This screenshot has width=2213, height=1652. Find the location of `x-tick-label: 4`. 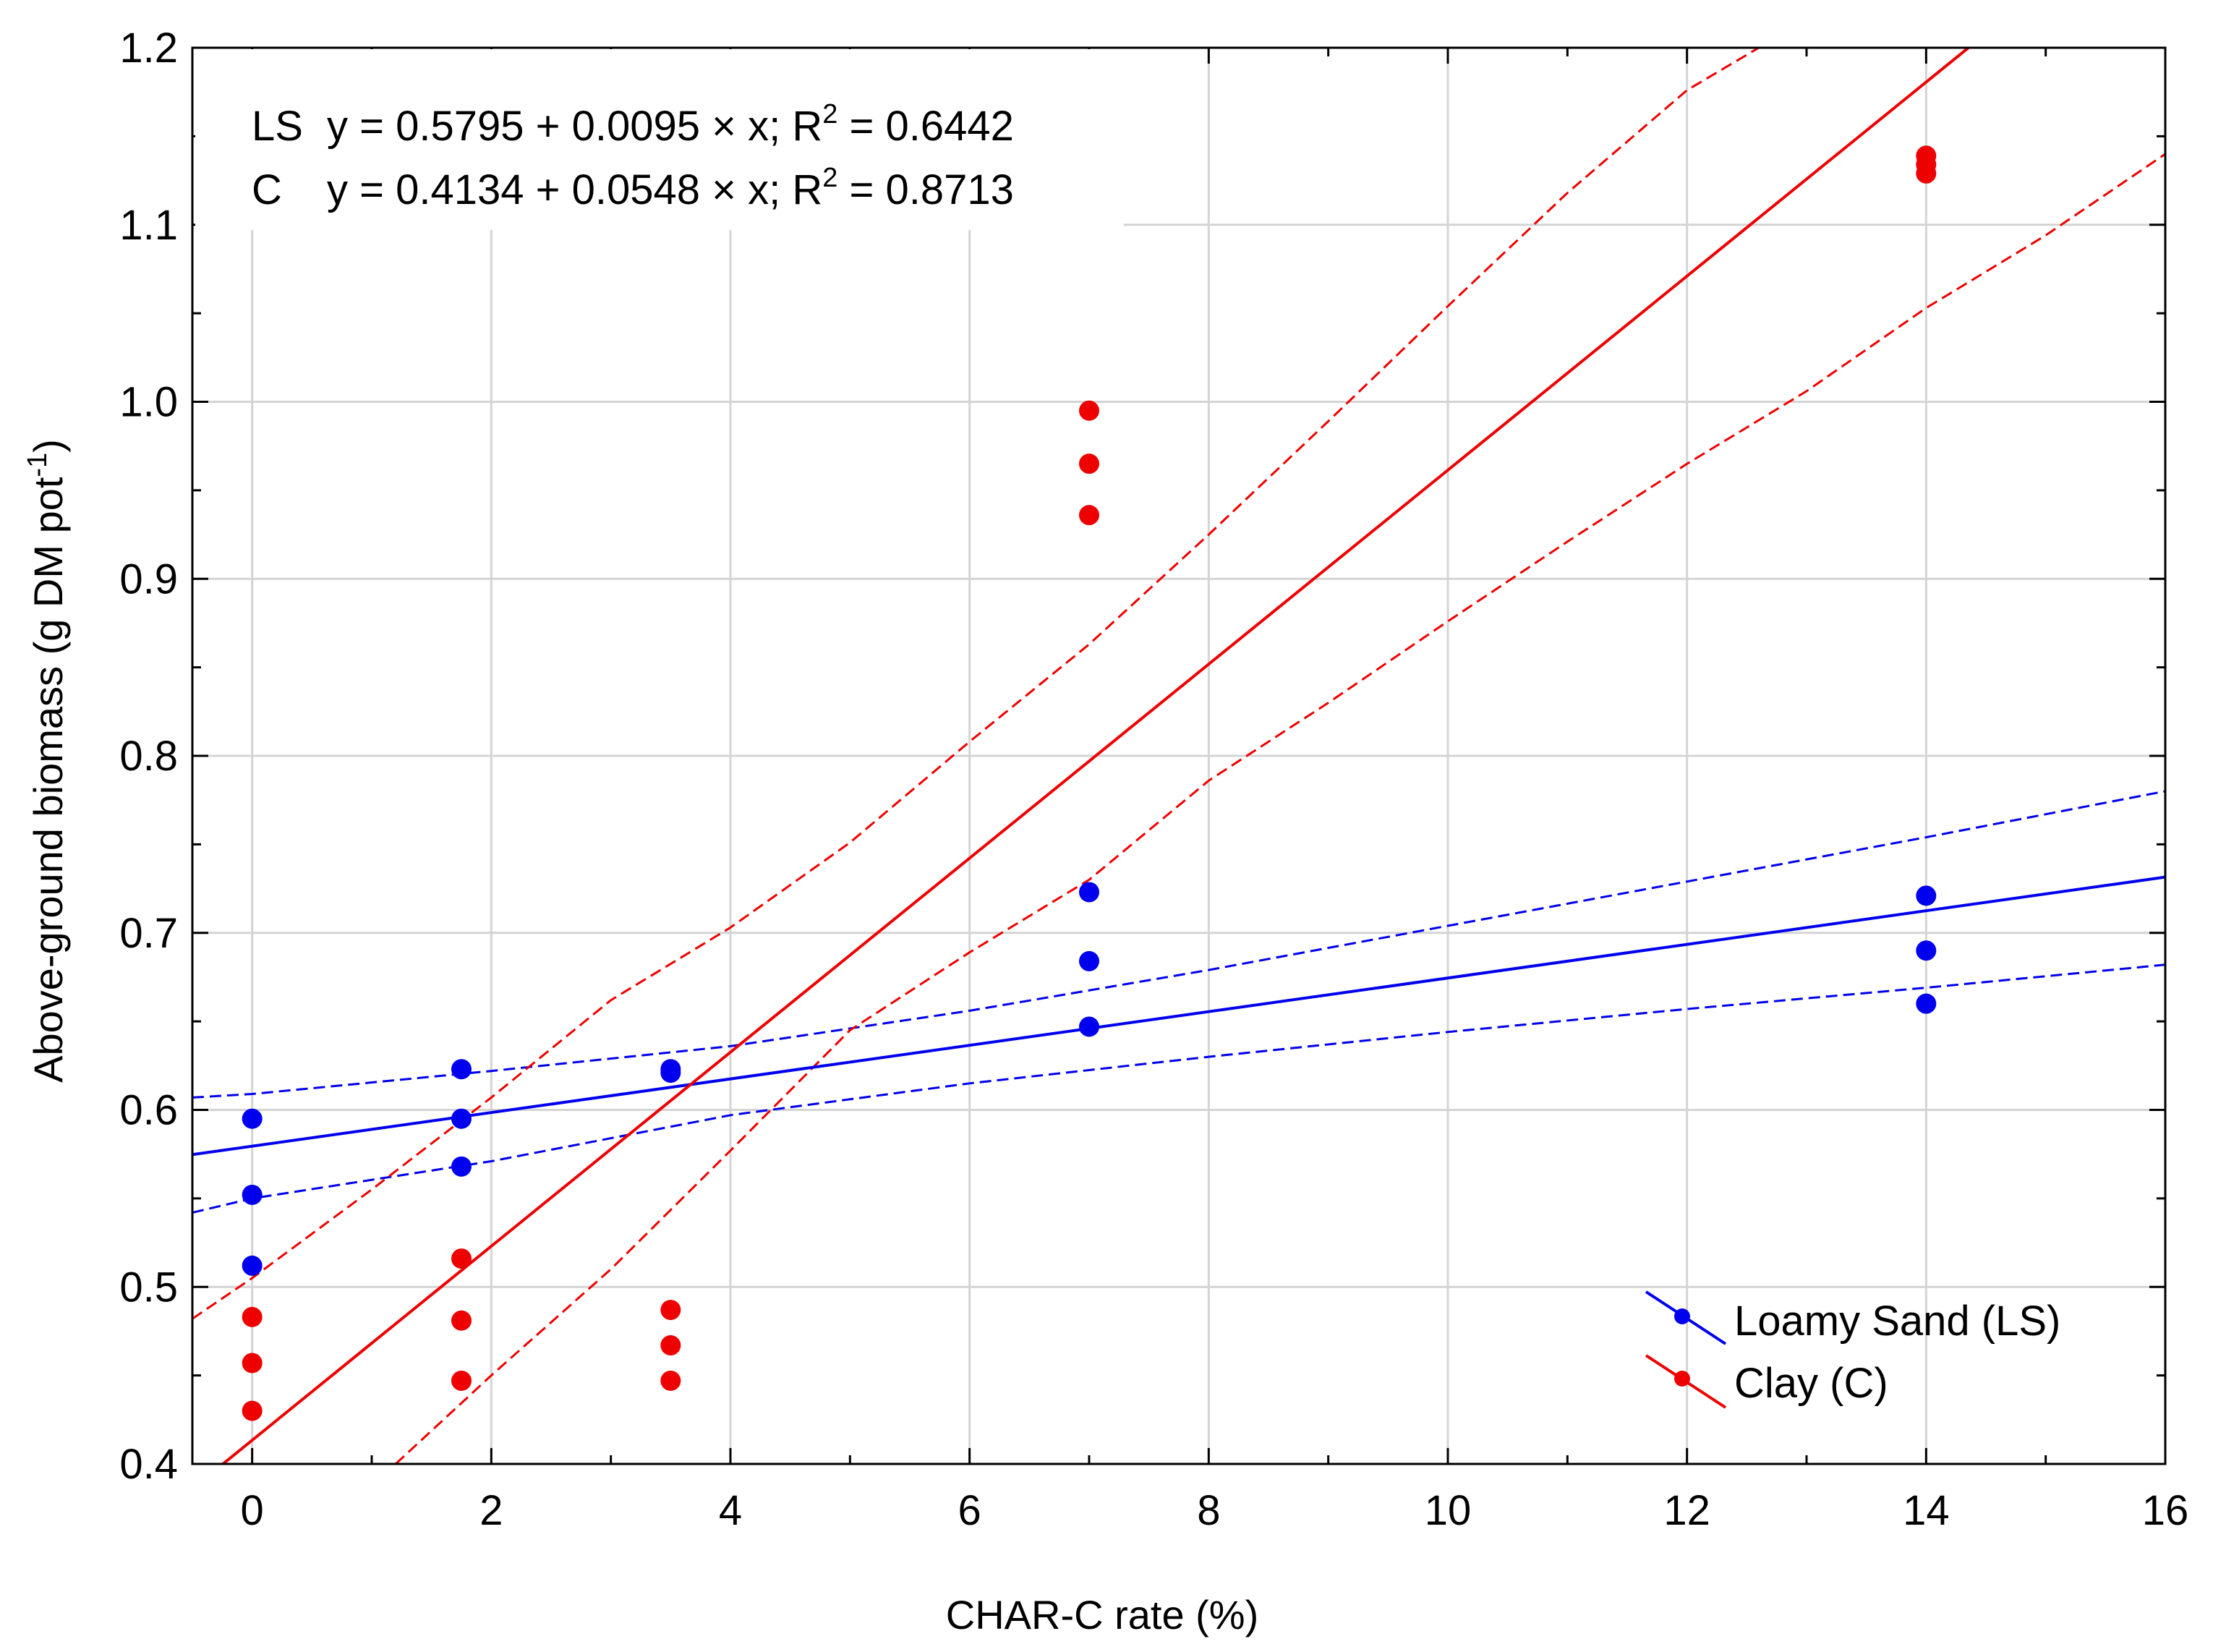

x-tick-label: 4 is located at coordinates (730, 1510).